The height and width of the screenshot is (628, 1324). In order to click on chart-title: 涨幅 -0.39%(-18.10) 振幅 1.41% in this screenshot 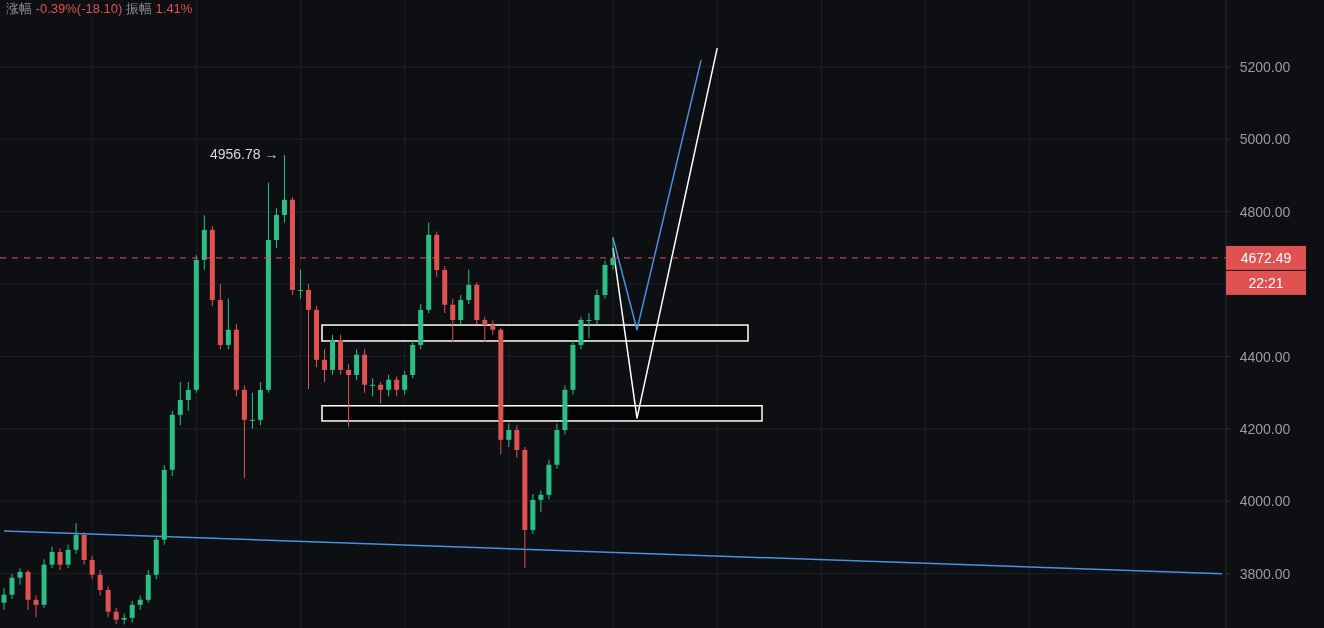, I will do `click(99, 8)`.